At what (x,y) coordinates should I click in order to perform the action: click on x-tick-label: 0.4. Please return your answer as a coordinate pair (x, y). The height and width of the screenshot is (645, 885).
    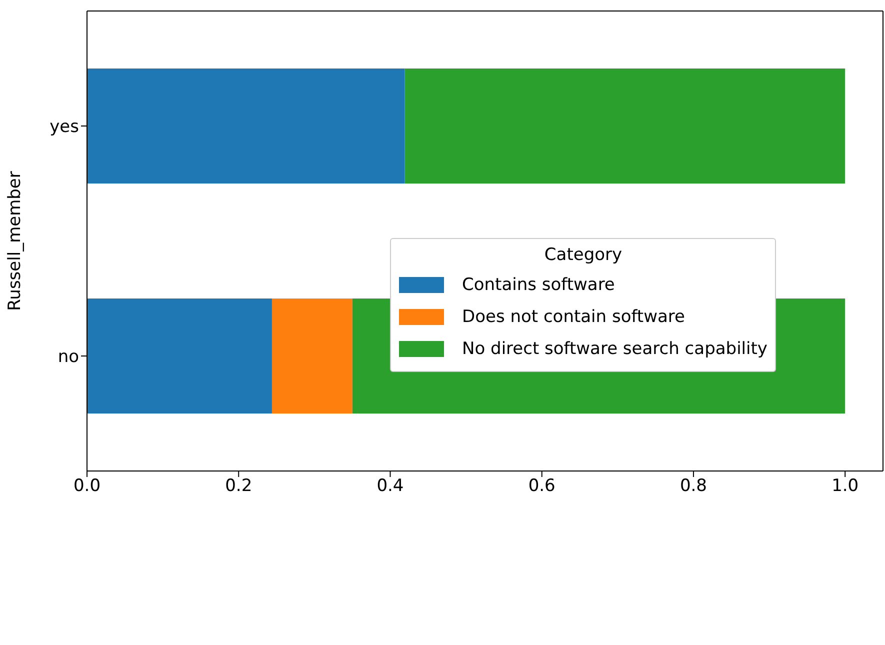
    Looking at the image, I should click on (390, 486).